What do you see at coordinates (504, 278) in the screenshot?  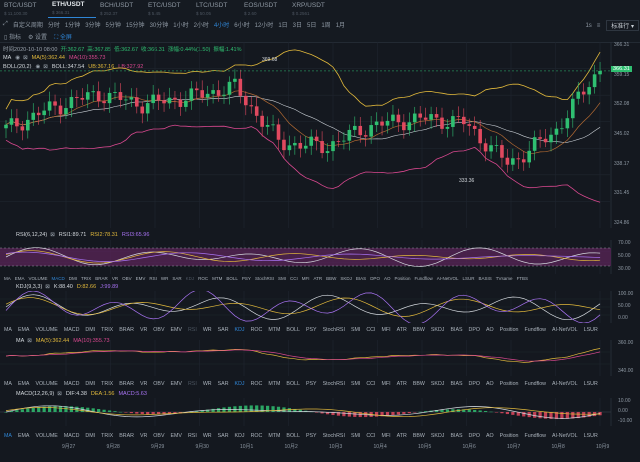 I see `indicator-option-tvsame: TVsame` at bounding box center [504, 278].